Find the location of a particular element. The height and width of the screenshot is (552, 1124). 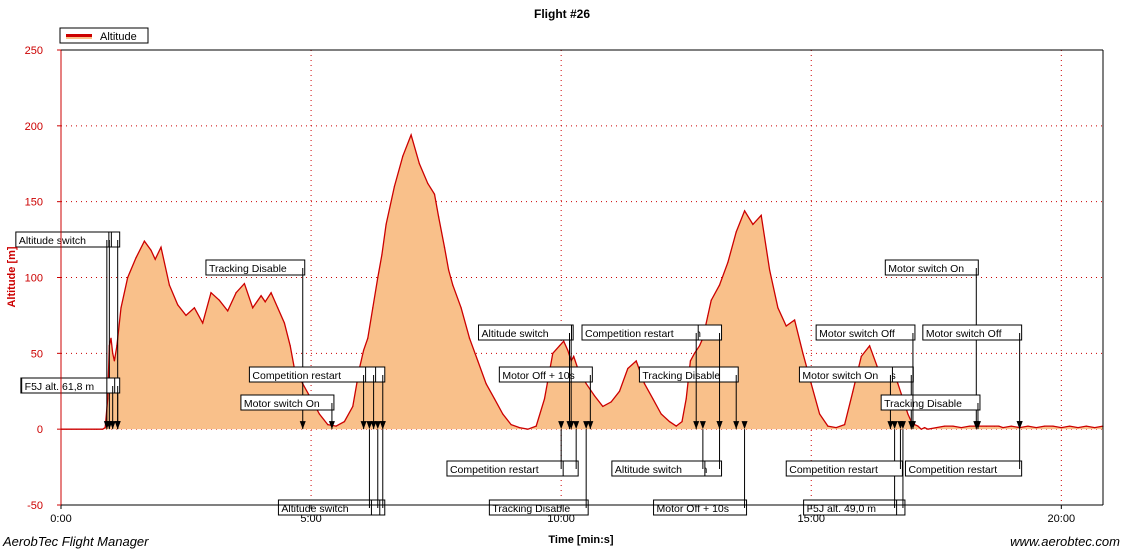

annotation-callout: F5J alt. 49,0 m is located at coordinates (850, 468).